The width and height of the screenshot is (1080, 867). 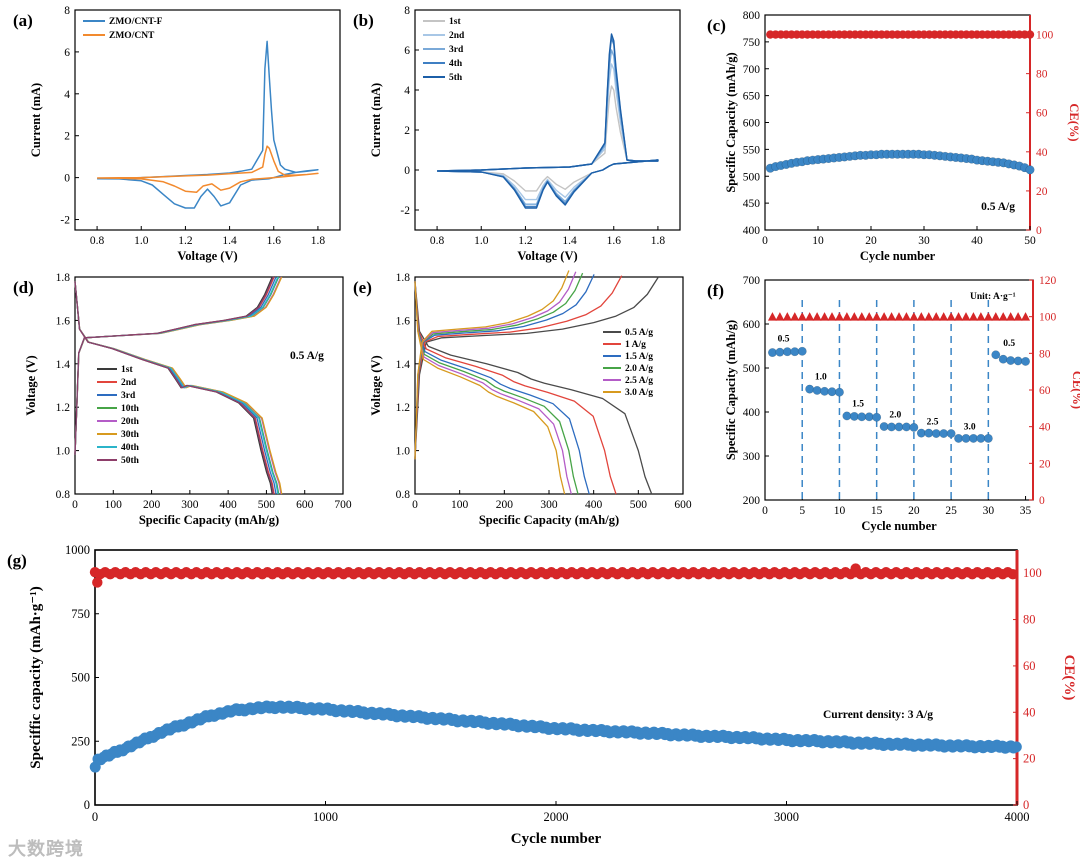 I want to click on discharge-line-2nd, so click(x=174, y=388).